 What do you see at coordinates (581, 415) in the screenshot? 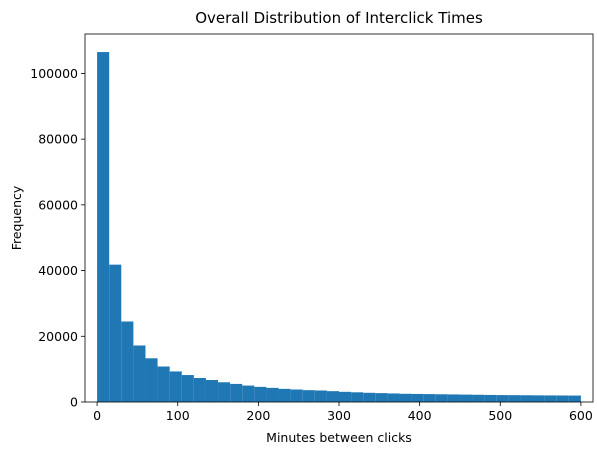
I see `x-tick-label: 600` at bounding box center [581, 415].